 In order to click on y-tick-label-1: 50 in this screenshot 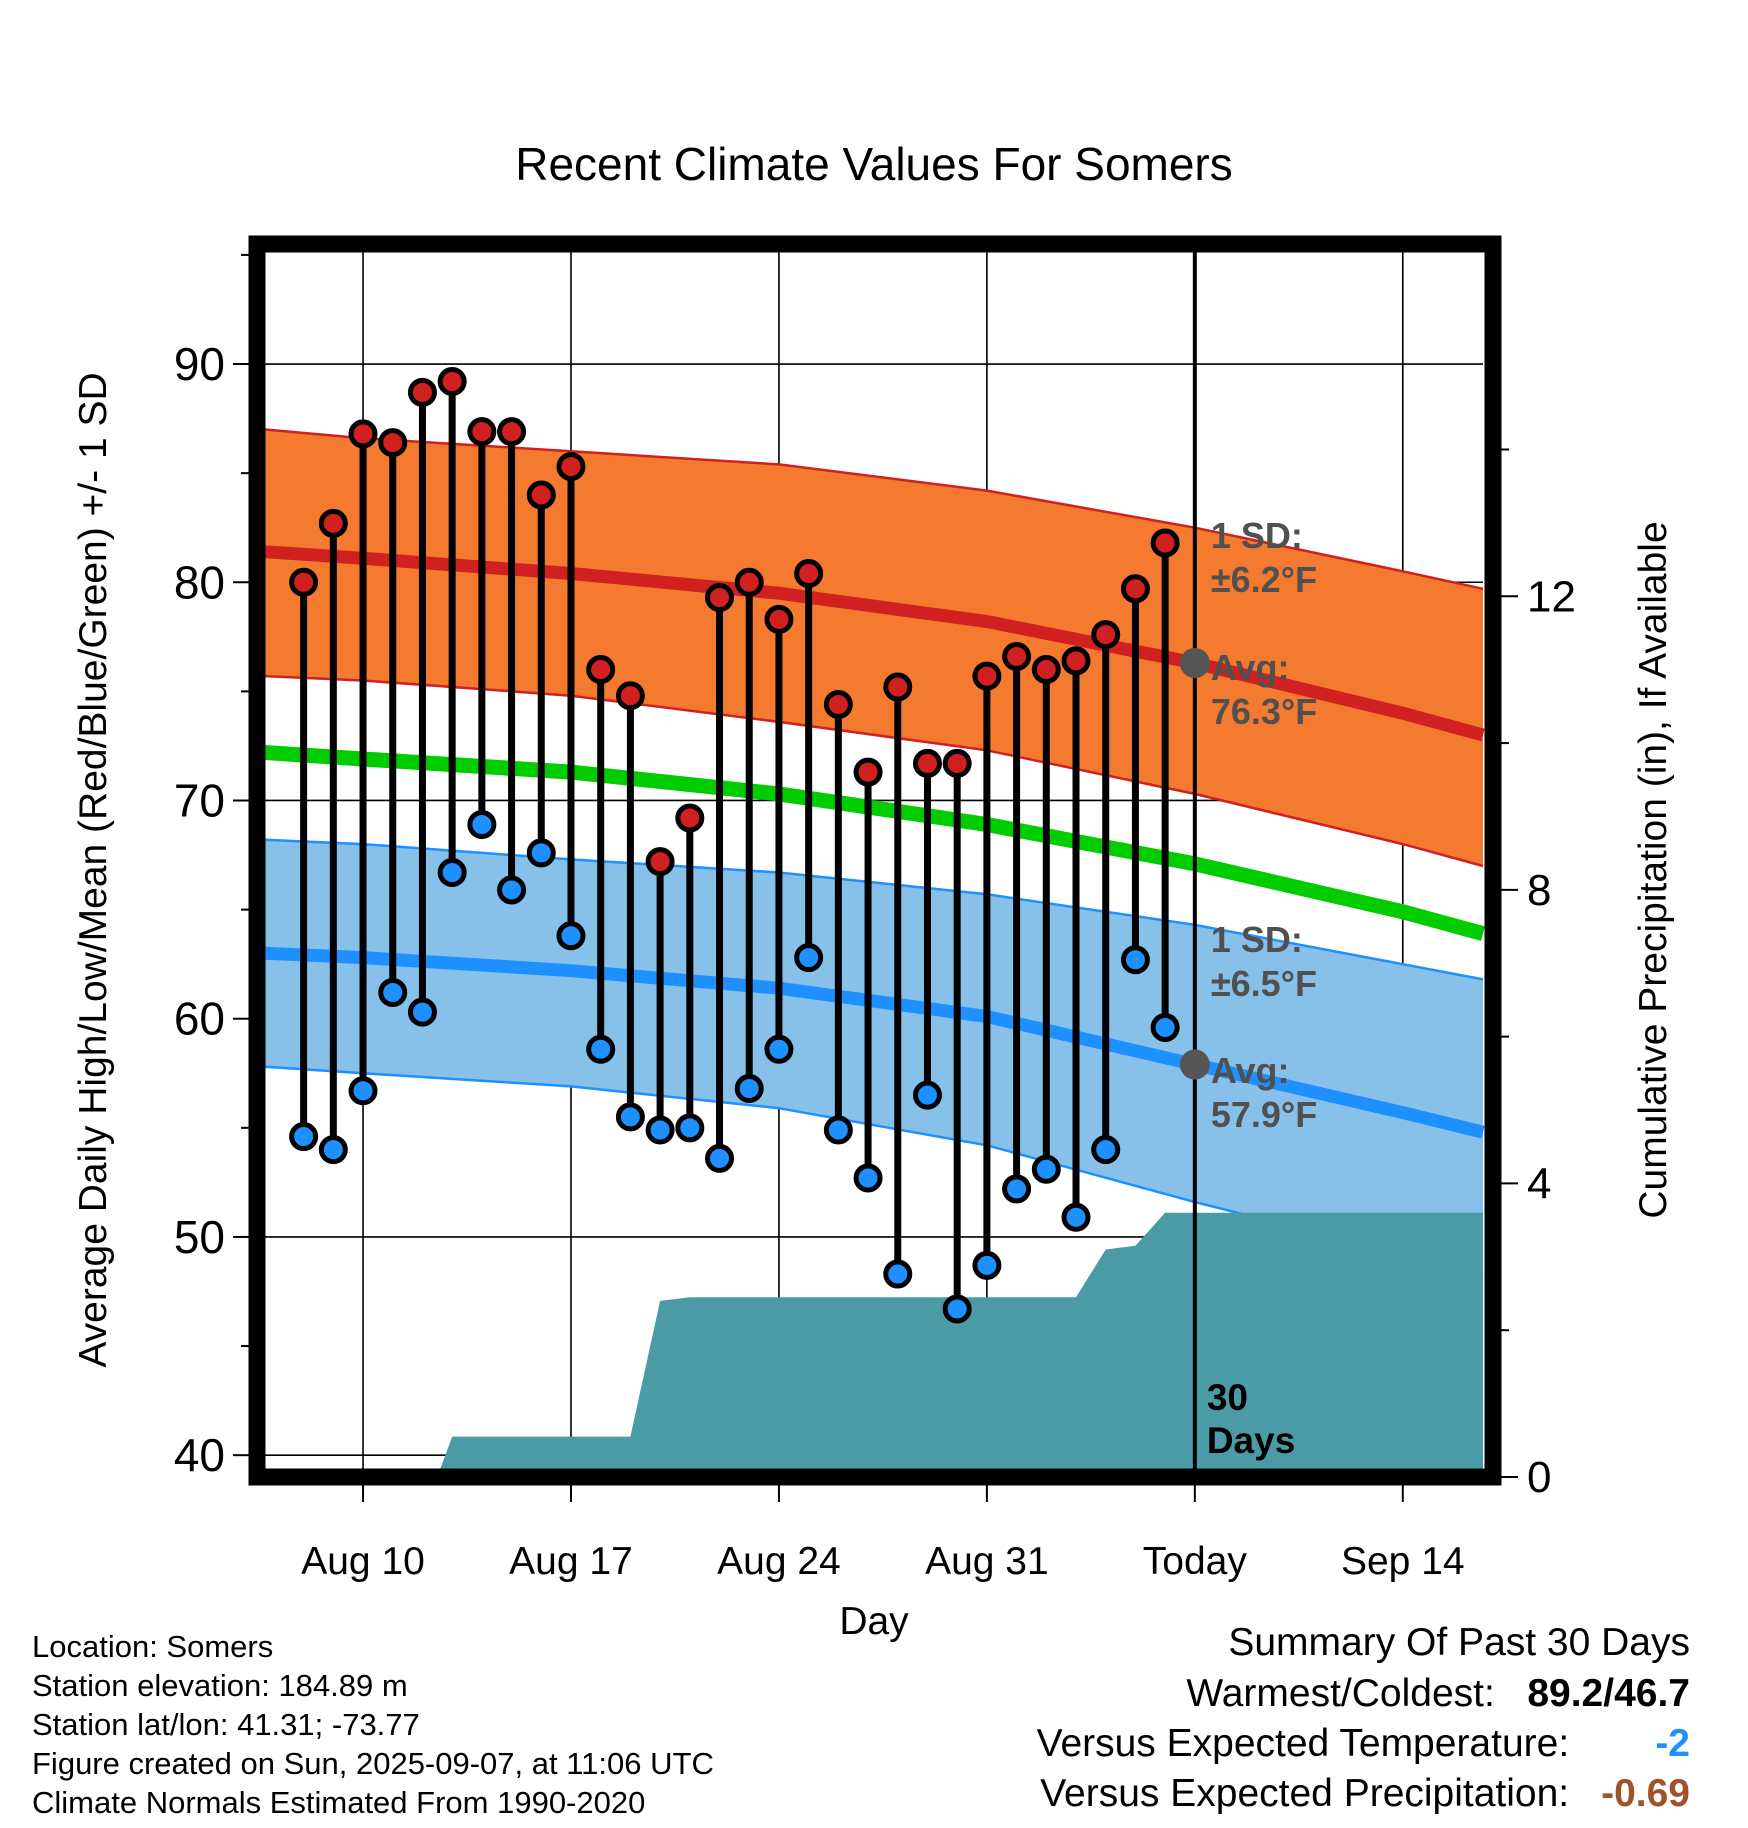, I will do `click(199, 1237)`.